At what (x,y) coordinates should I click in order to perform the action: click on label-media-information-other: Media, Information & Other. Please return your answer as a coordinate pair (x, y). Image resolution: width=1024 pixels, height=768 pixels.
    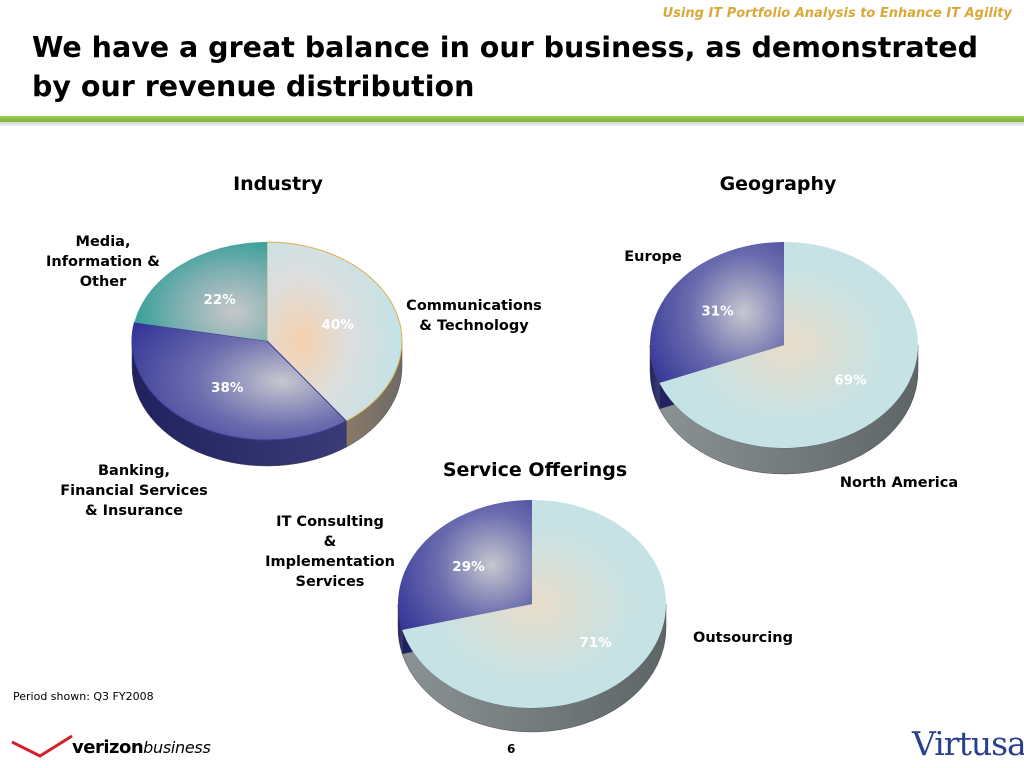
    Looking at the image, I should click on (103, 262).